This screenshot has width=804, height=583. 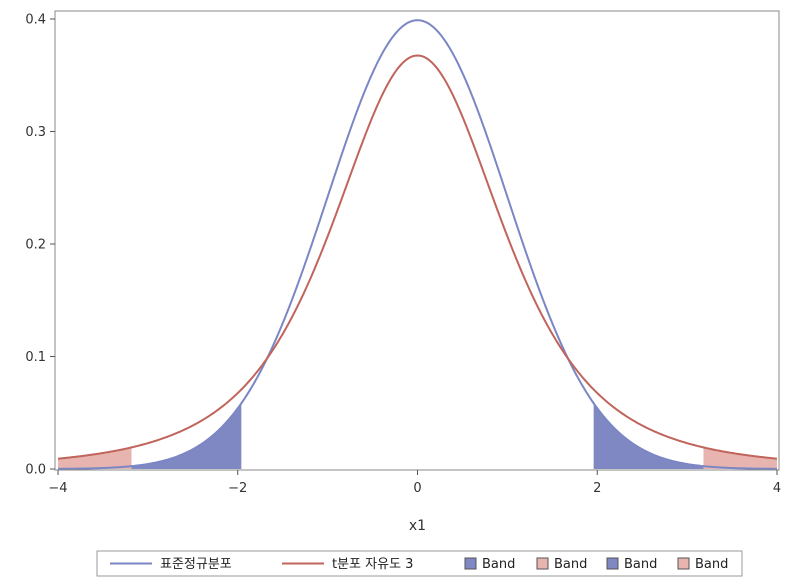 I want to click on x-tick-label: −2, so click(x=237, y=488).